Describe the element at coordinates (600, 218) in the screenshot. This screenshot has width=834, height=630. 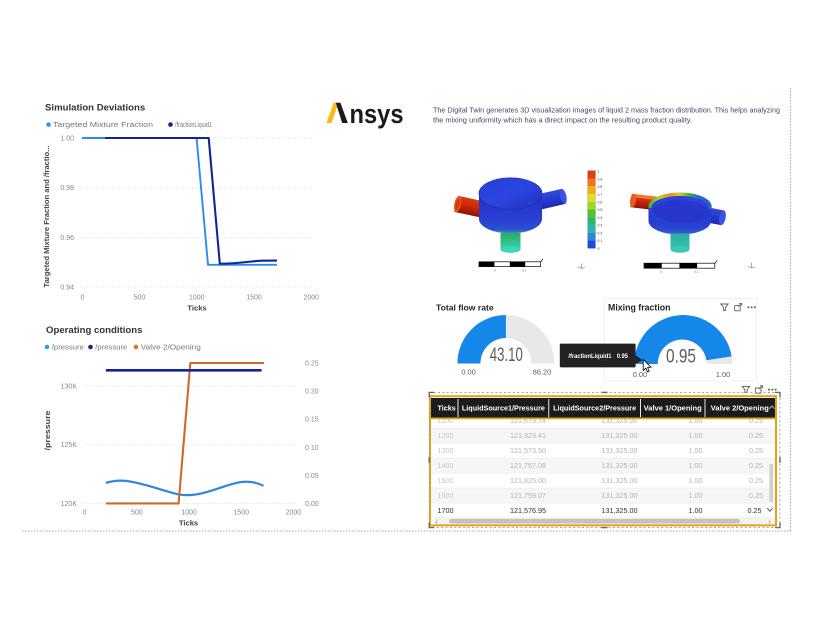
I see `svg-text: 0.4` at that location.